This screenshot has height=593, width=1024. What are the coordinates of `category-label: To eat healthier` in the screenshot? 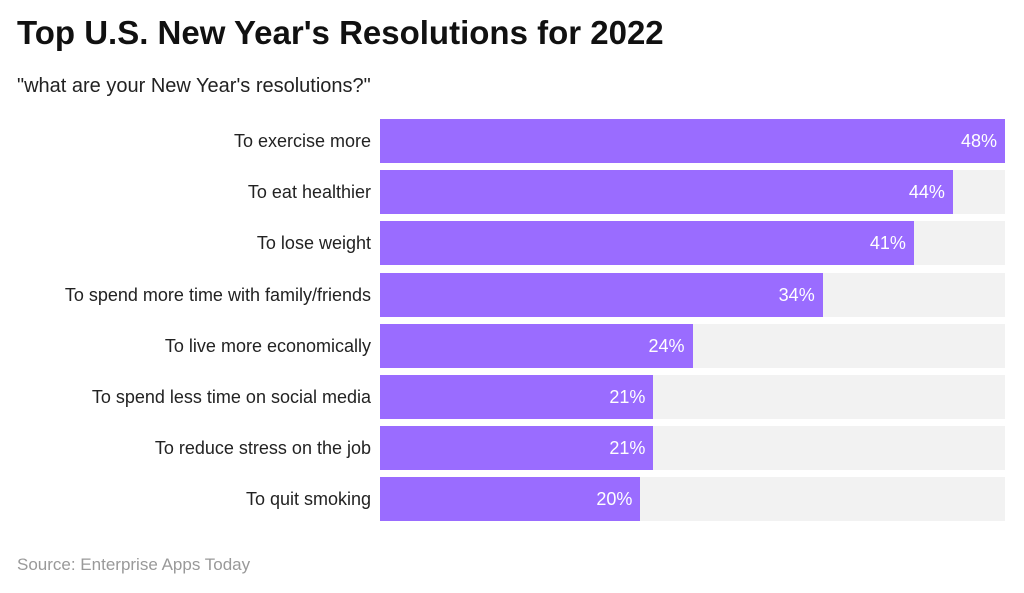 It's located at (309, 192).